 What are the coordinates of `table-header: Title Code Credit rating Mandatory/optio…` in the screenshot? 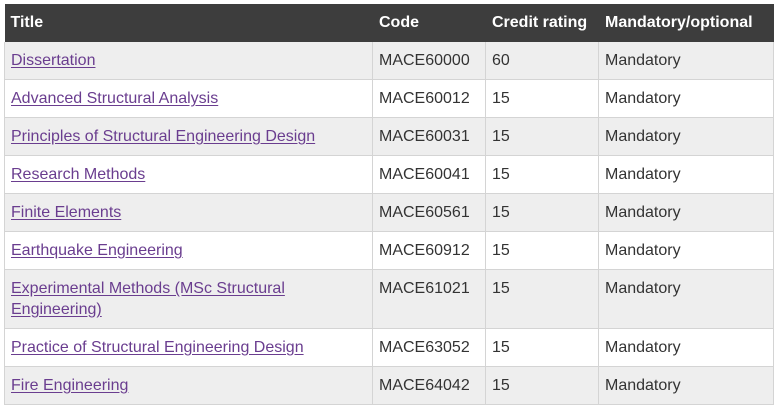 It's located at (389, 23).